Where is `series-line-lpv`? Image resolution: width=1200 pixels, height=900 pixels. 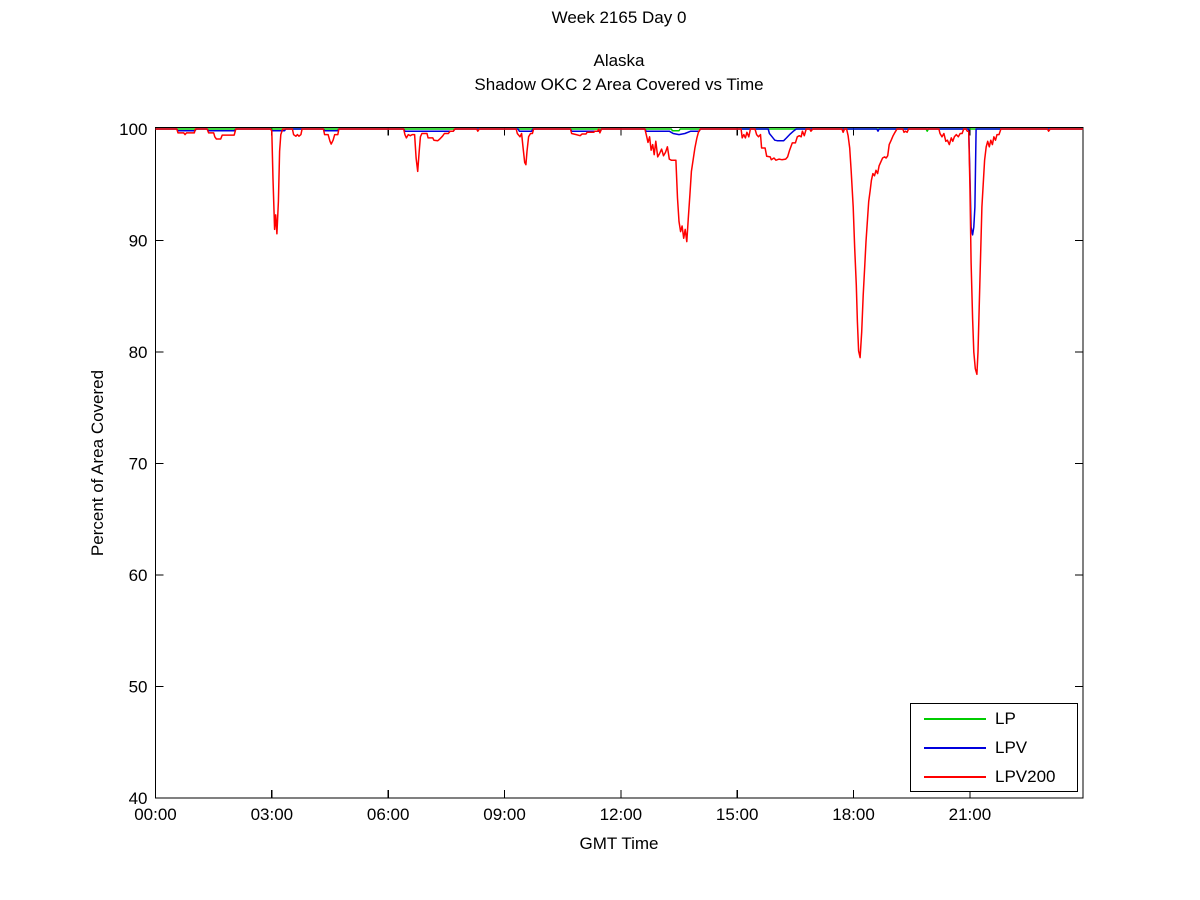 series-line-lpv is located at coordinates (619, 182).